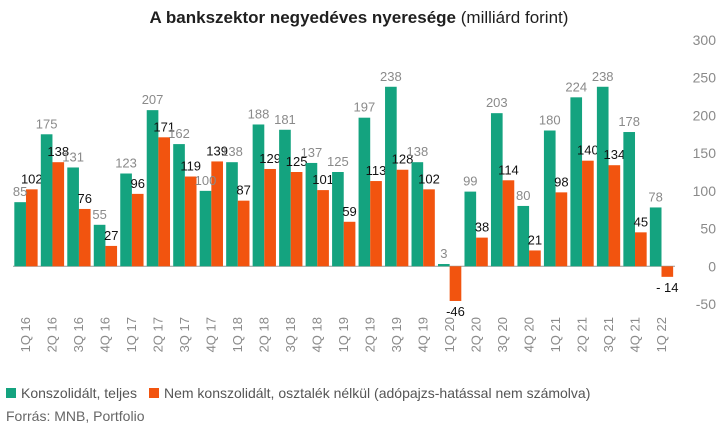 The image size is (718, 430). I want to click on x-tick-label: 1Q 17, so click(131, 334).